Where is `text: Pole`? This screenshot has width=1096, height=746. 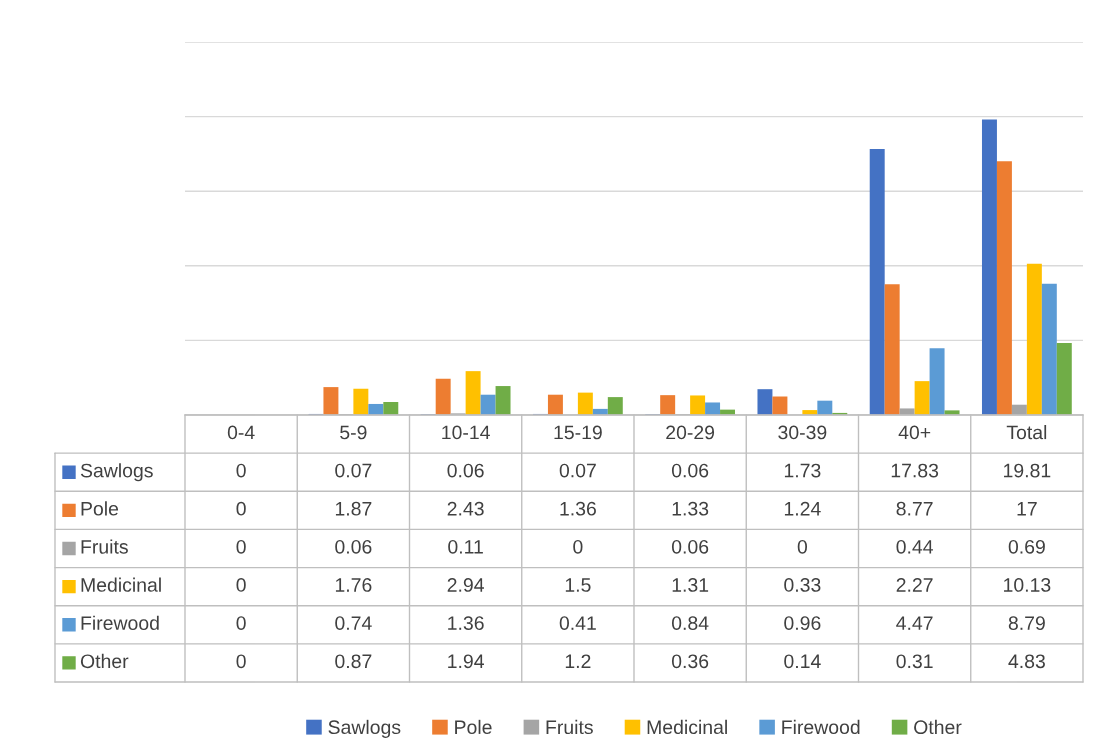 text: Pole is located at coordinates (473, 727).